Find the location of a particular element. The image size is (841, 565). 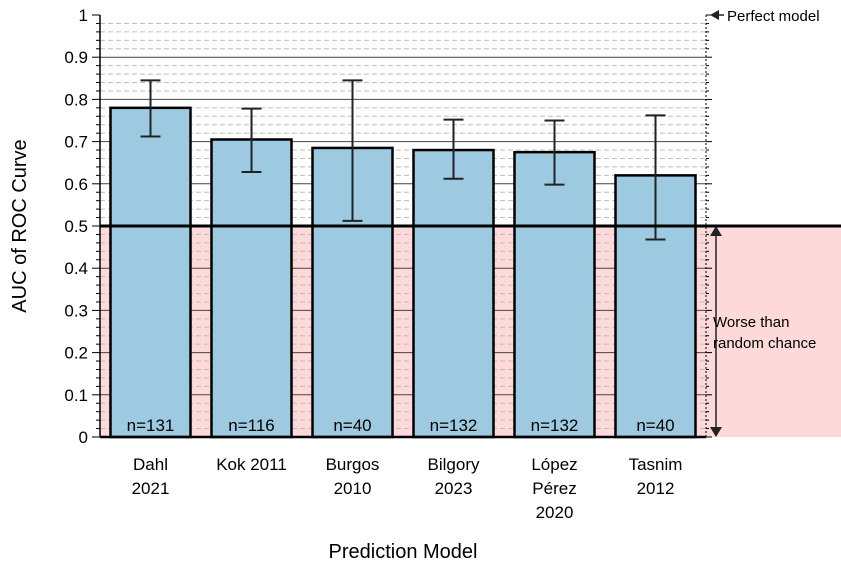

category-label: Tasnim 2012 is located at coordinates (656, 476).